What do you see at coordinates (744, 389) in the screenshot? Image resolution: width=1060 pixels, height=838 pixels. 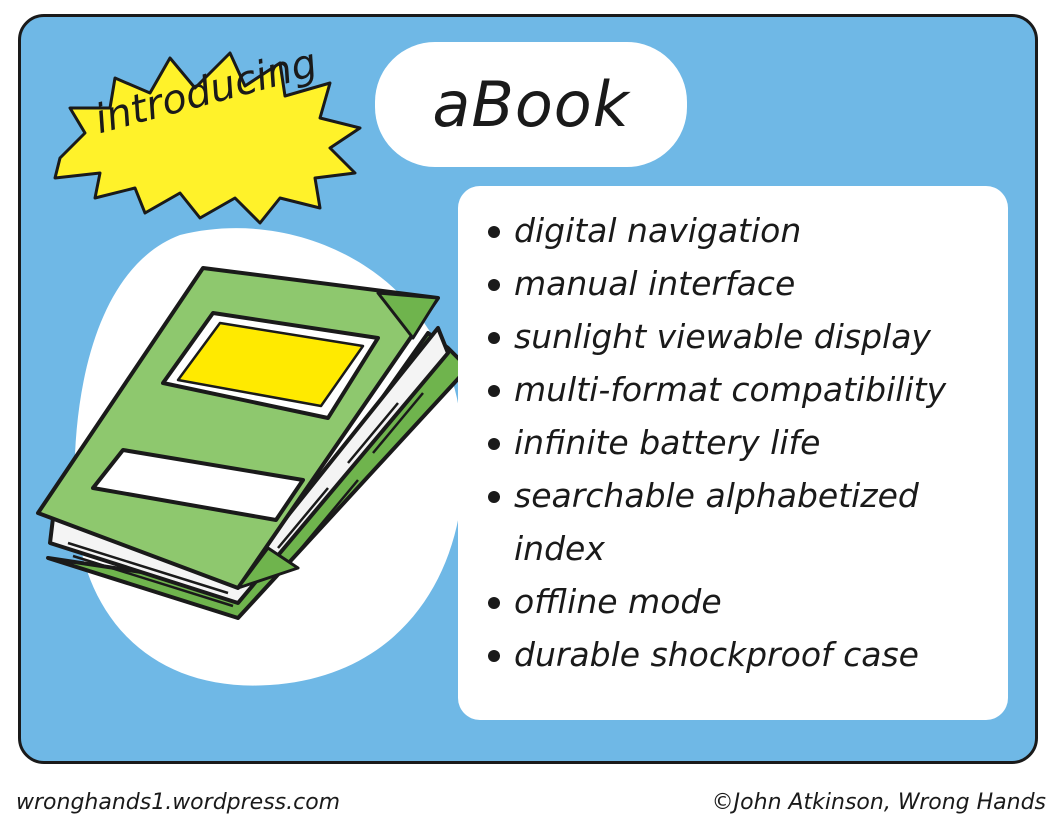 I see `feature-item: multi-format compatibility` at bounding box center [744, 389].